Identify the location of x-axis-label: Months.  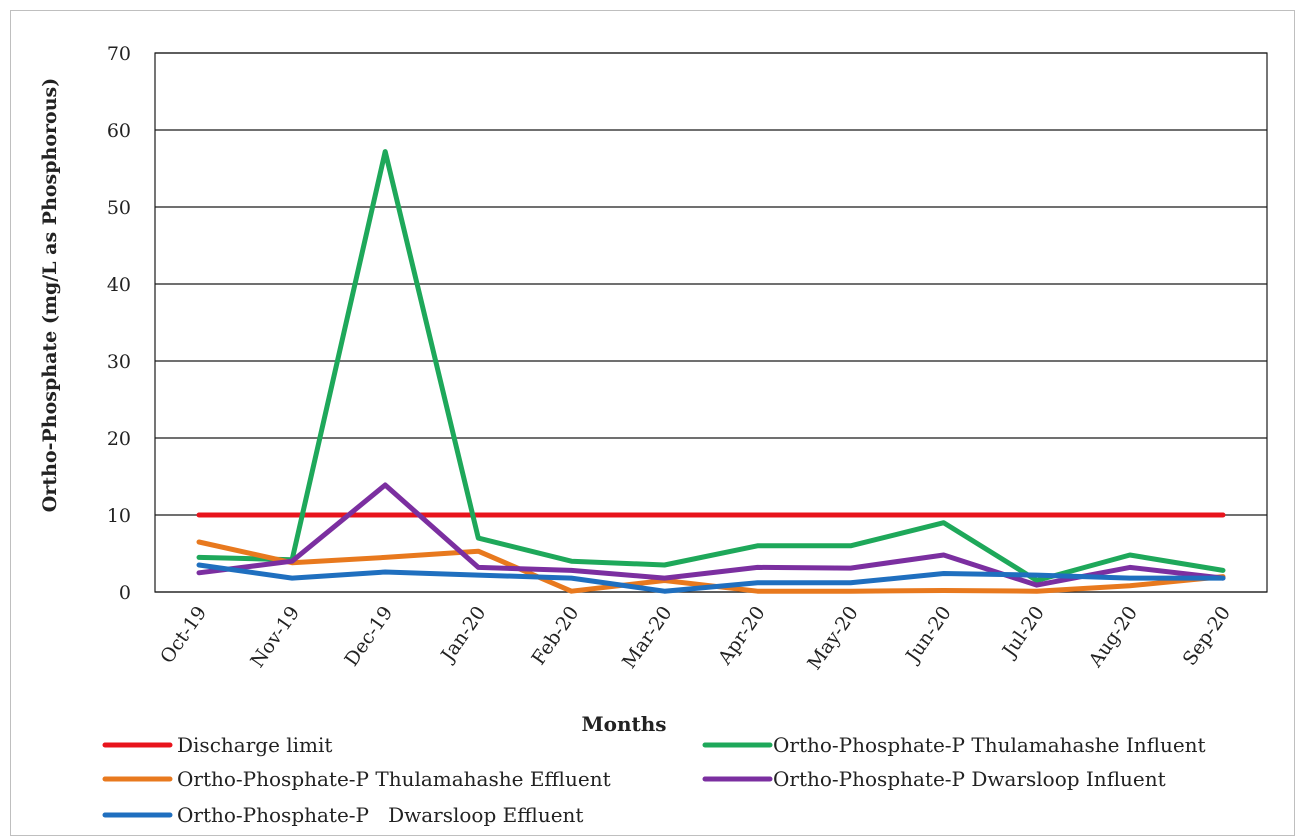
(623, 724).